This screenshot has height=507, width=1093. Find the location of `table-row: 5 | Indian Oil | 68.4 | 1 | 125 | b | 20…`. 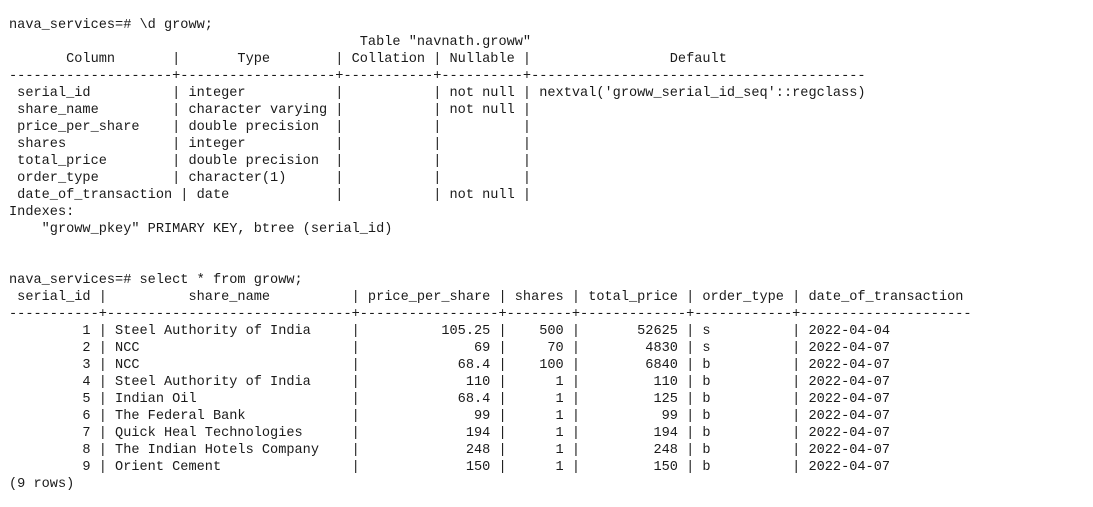

table-row: 5 | Indian Oil | 68.4 | 1 | 125 | b | 20… is located at coordinates (450, 399).